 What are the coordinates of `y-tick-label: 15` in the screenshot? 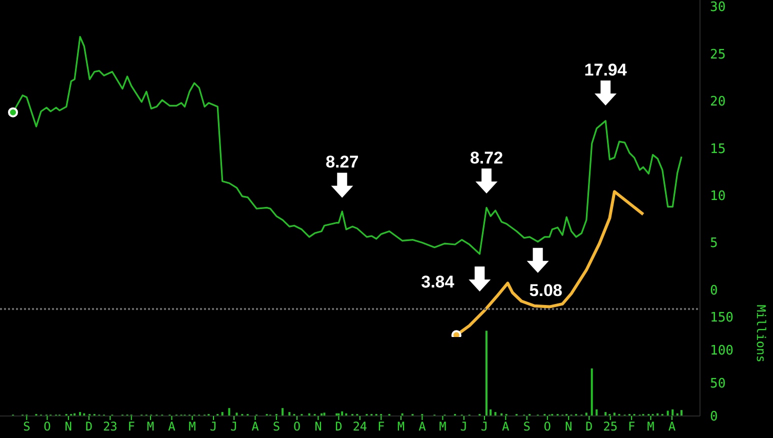 It's located at (718, 149).